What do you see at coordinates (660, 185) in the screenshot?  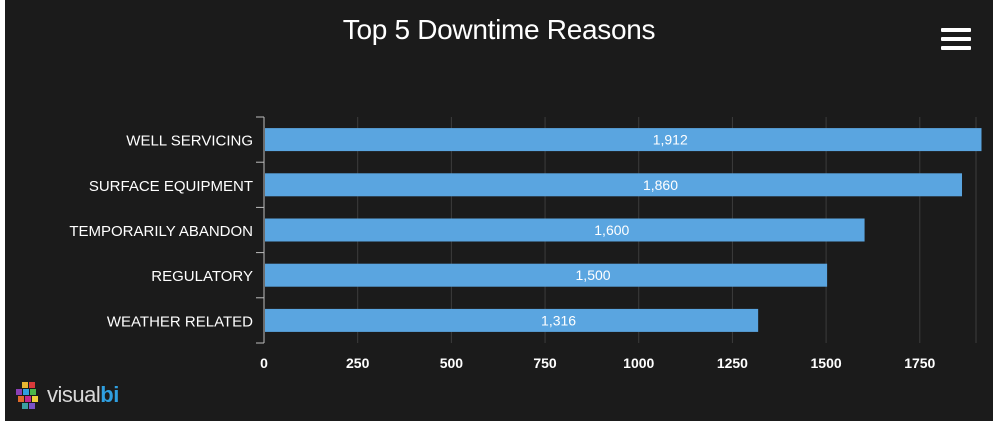 I see `data-label: 1,860` at bounding box center [660, 185].